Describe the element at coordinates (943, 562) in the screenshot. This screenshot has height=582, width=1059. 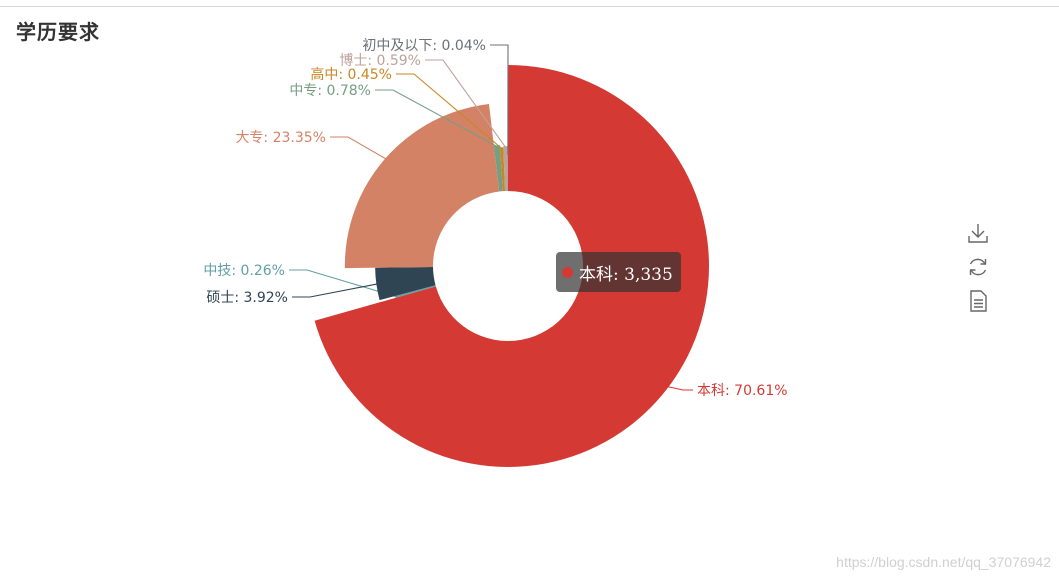
I see `watermark: https://blog.csdn.net/qq_37076942` at that location.